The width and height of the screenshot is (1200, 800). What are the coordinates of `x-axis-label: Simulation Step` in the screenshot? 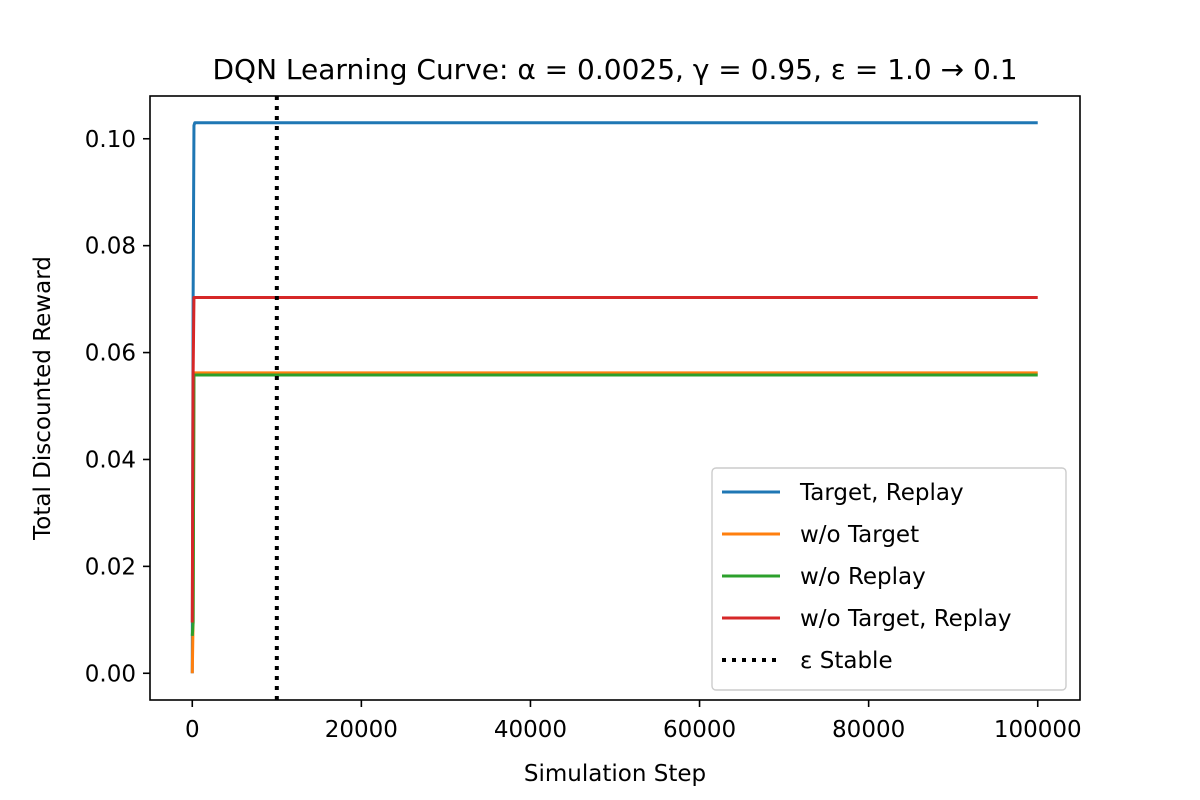 It's located at (615, 774).